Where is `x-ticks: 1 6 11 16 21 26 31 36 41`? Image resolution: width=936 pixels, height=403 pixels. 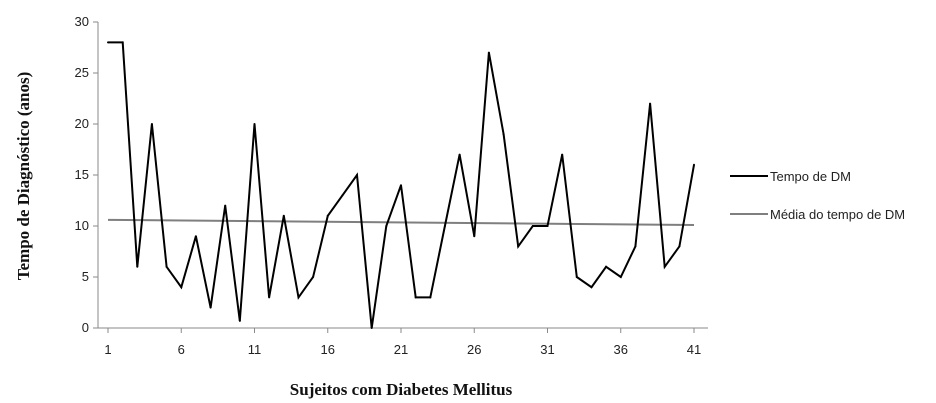
x-ticks: 1 6 11 16 21 26 31 36 41 is located at coordinates (402, 342).